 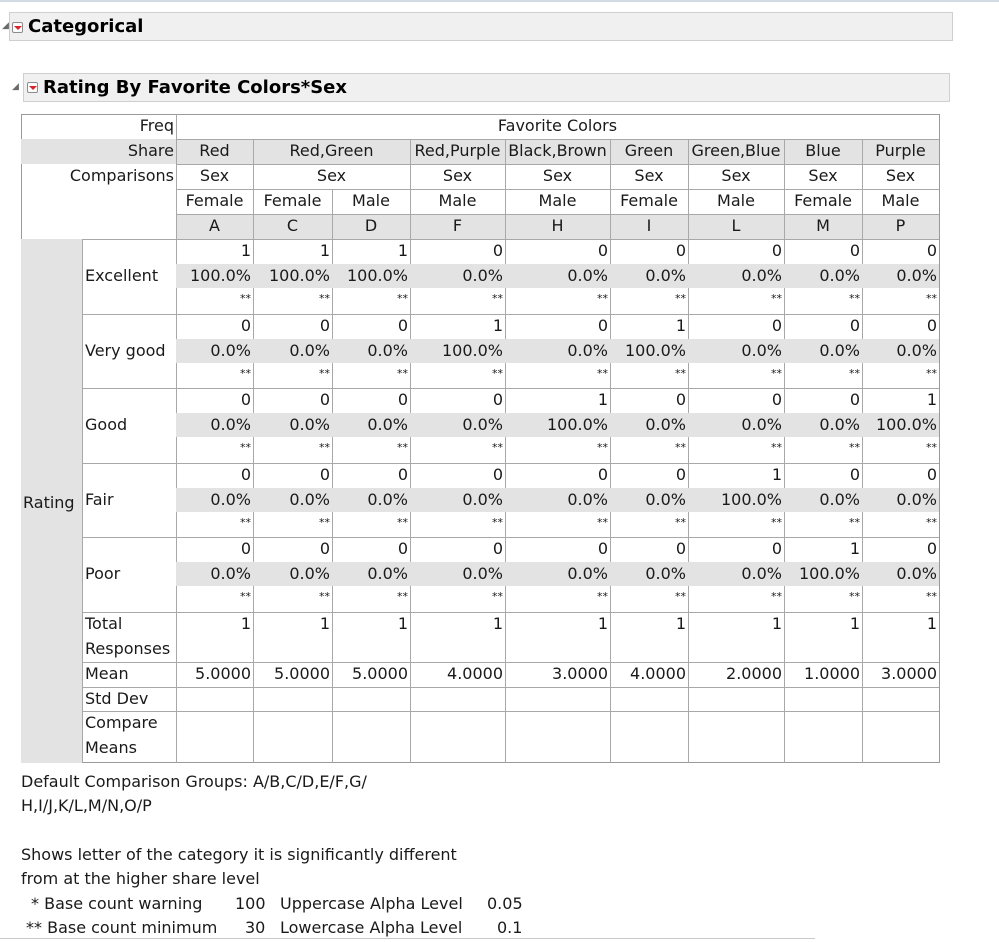 I want to click on base-warning-label: * Base count warning, so click(x=117, y=903).